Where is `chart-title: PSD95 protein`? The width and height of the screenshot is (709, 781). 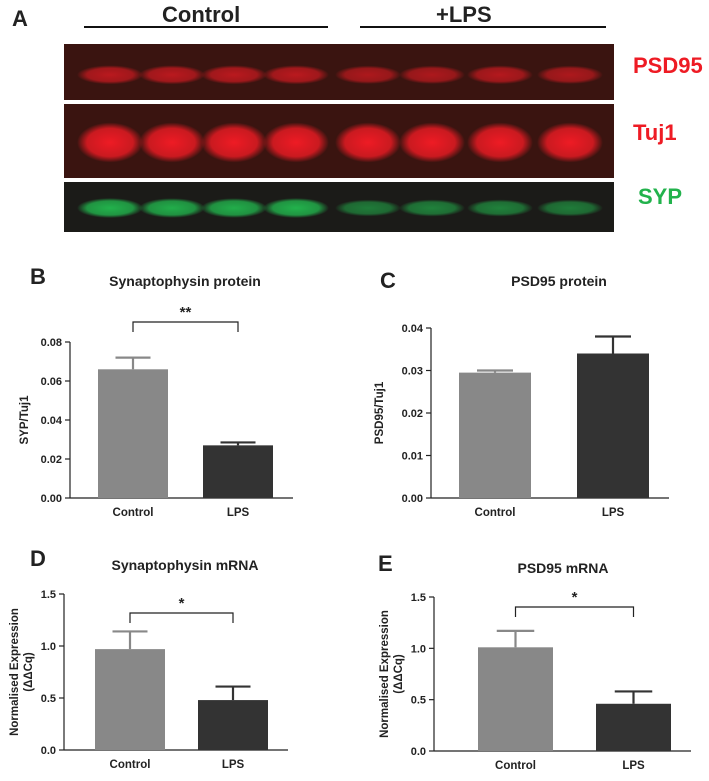 chart-title: PSD95 protein is located at coordinates (559, 281).